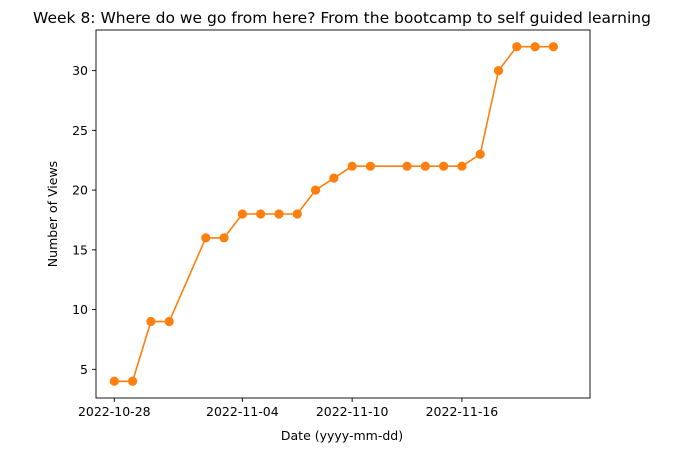  Describe the element at coordinates (352, 411) in the screenshot. I see `x-tick-label: 2022-11-10` at that location.